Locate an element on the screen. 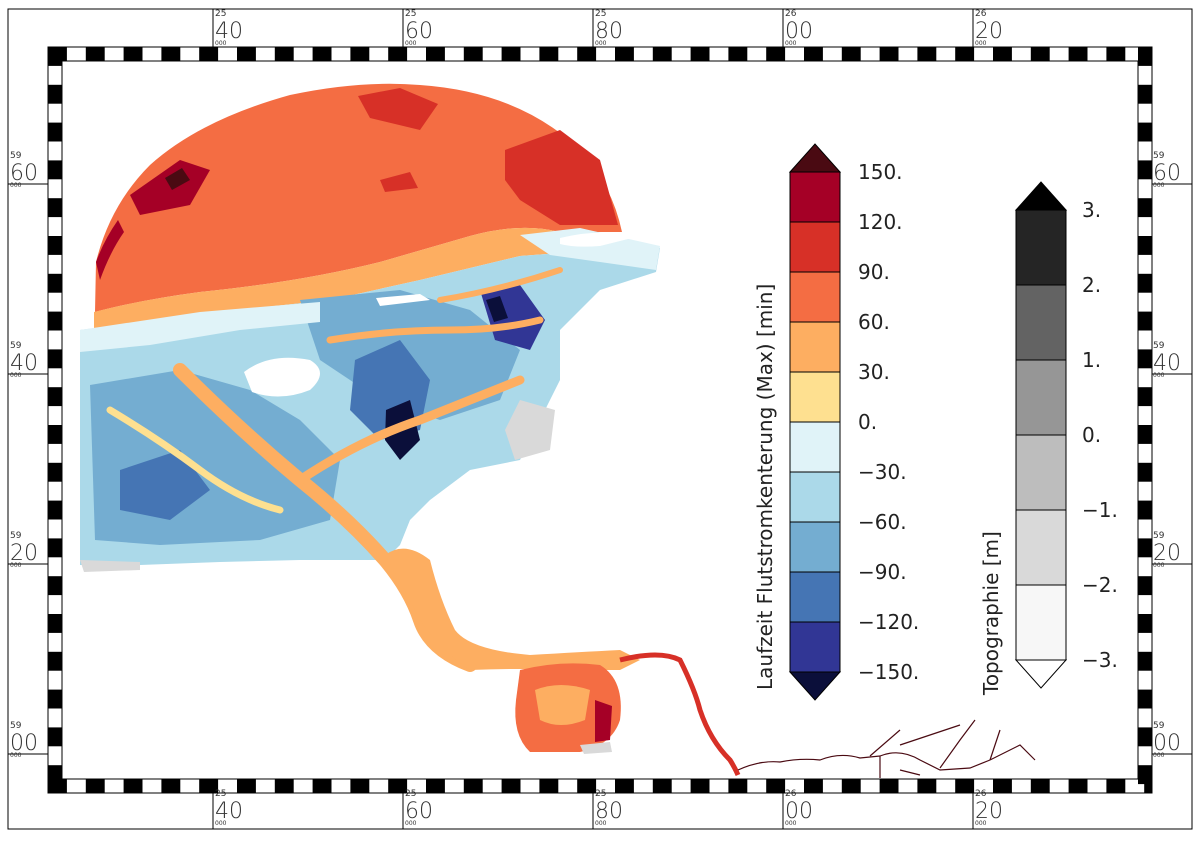 The height and width of the screenshot is (844, 1200). topographie-label: 1. is located at coordinates (1091, 360).